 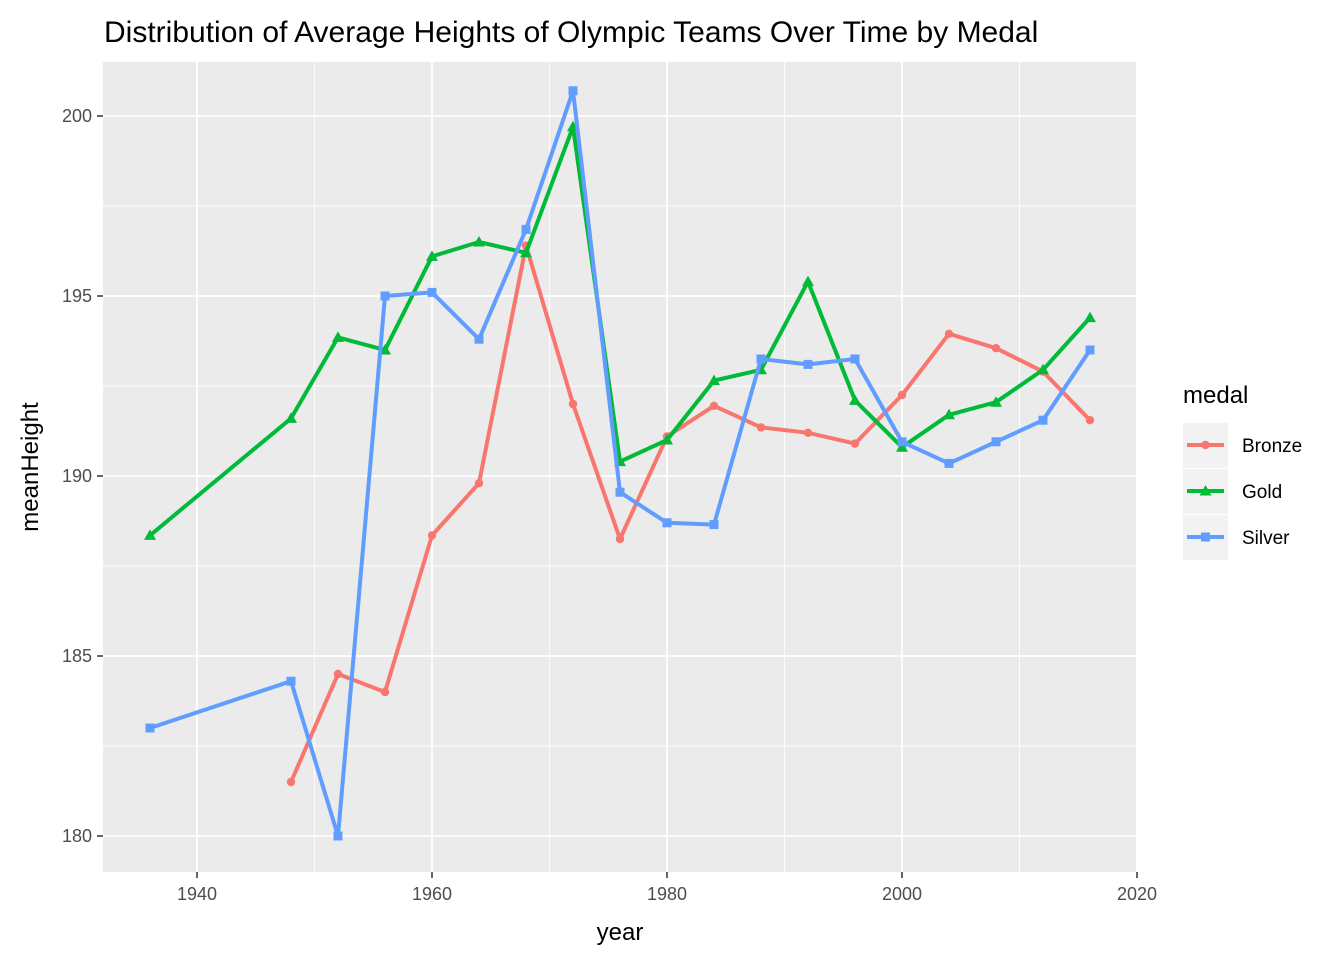 What do you see at coordinates (1232, 491) in the screenshot?
I see `legend-item-gold: Gold` at bounding box center [1232, 491].